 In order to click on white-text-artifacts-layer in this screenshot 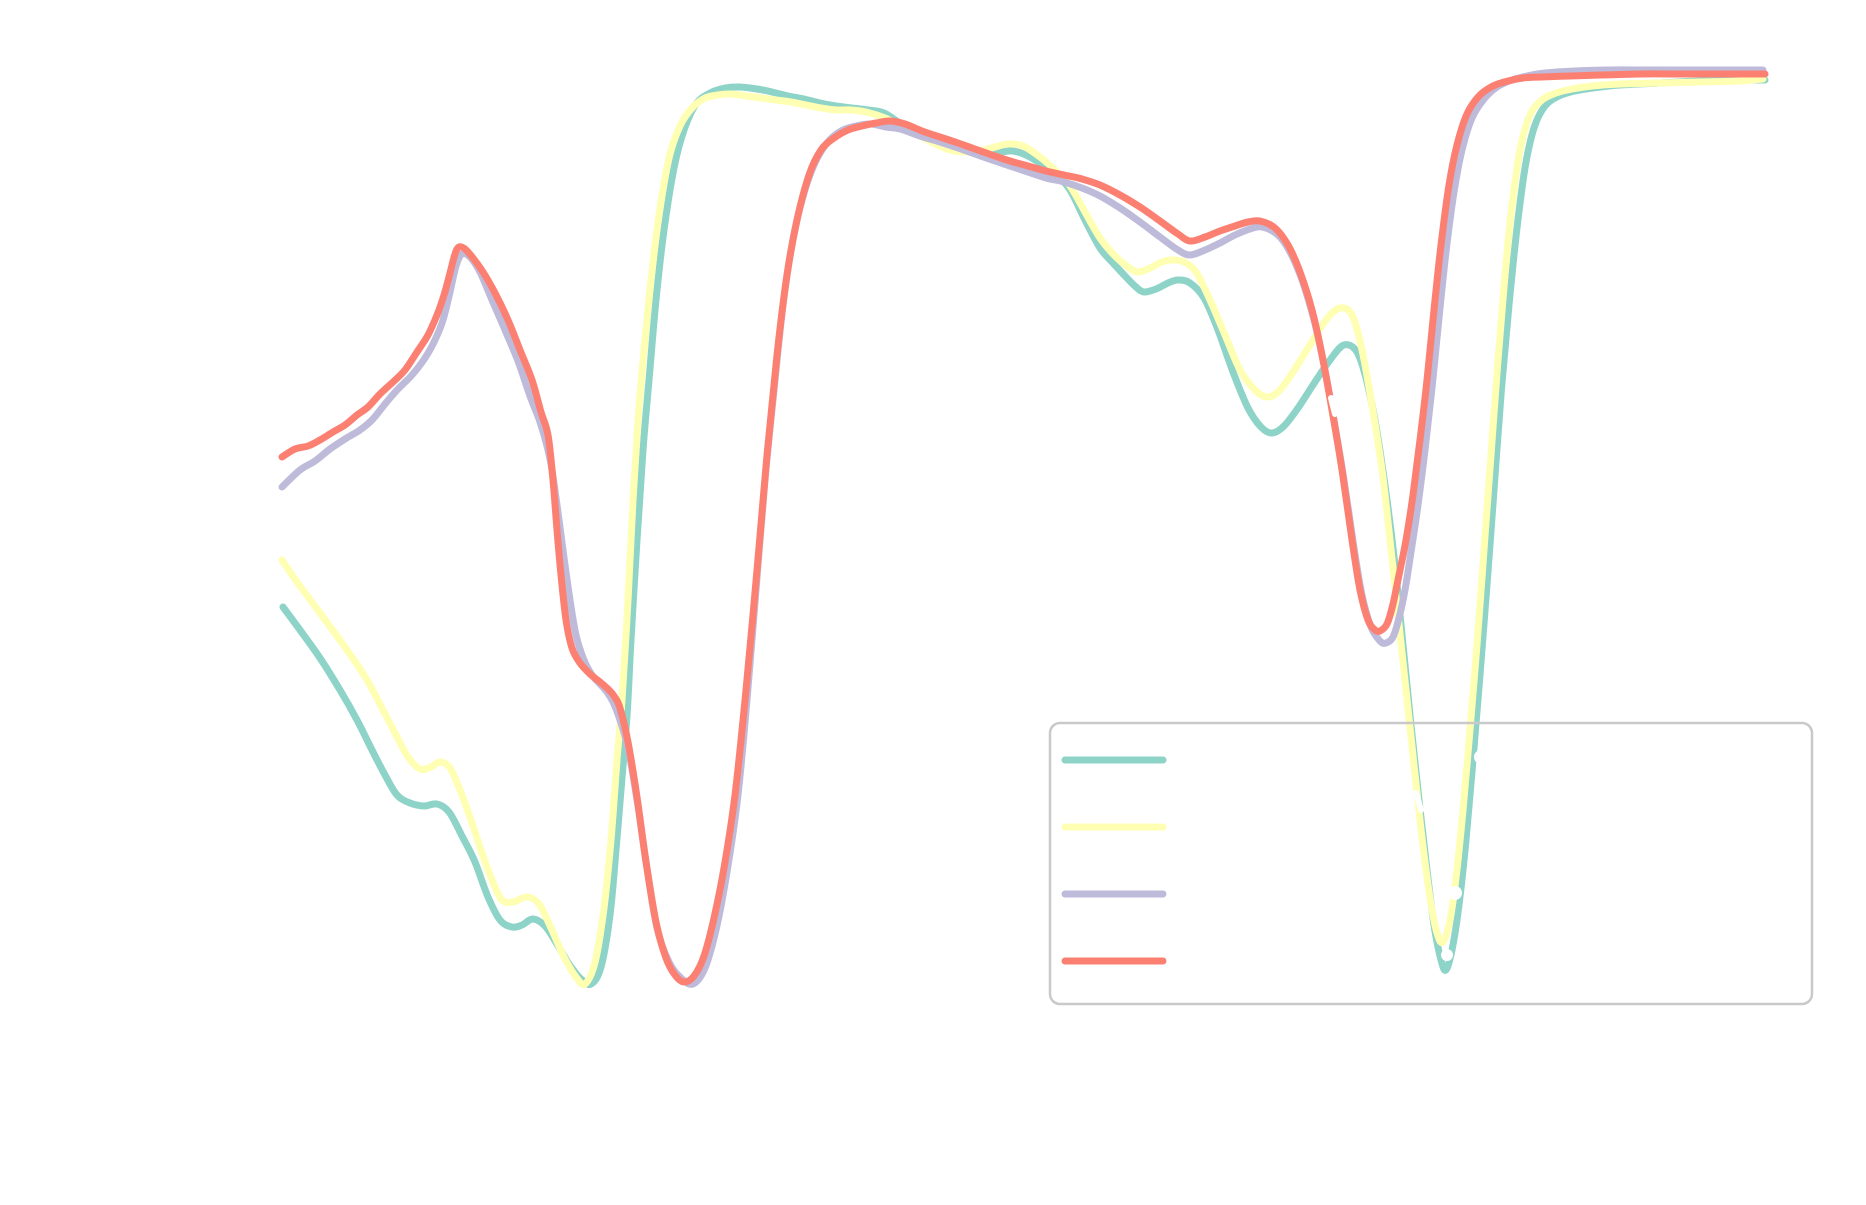, I will do `click(1436, 678)`.